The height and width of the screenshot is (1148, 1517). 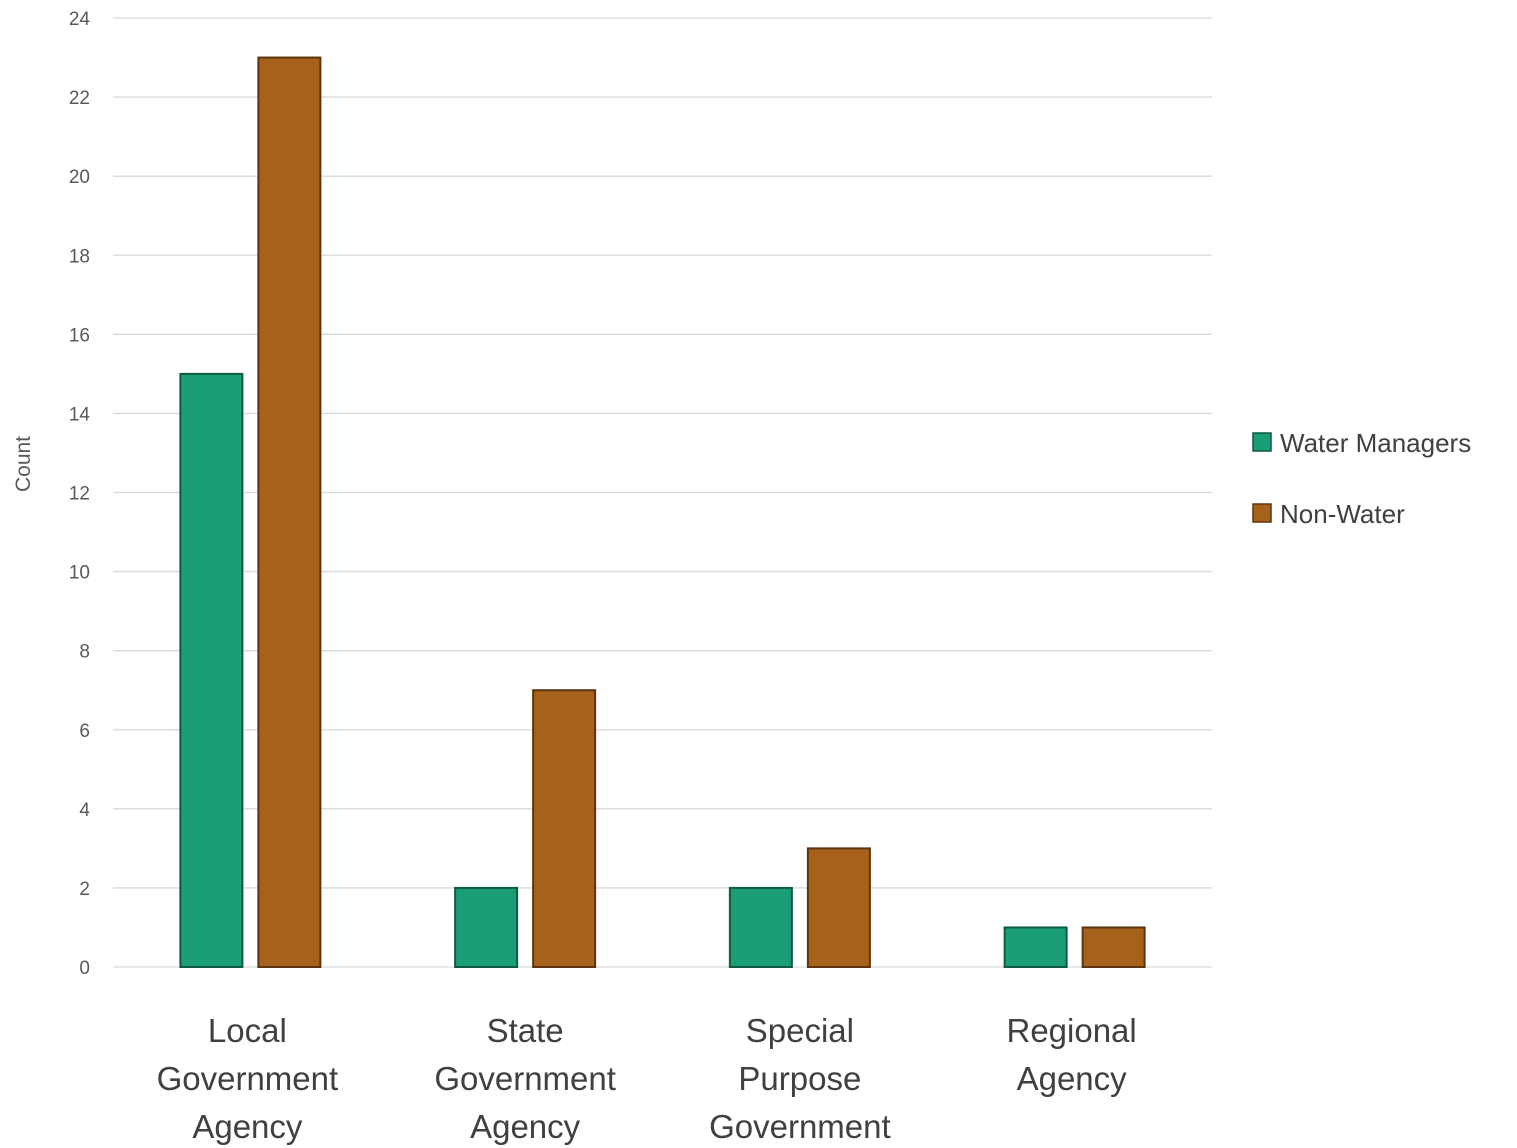 I want to click on y-tick-label: 4, so click(x=84, y=810).